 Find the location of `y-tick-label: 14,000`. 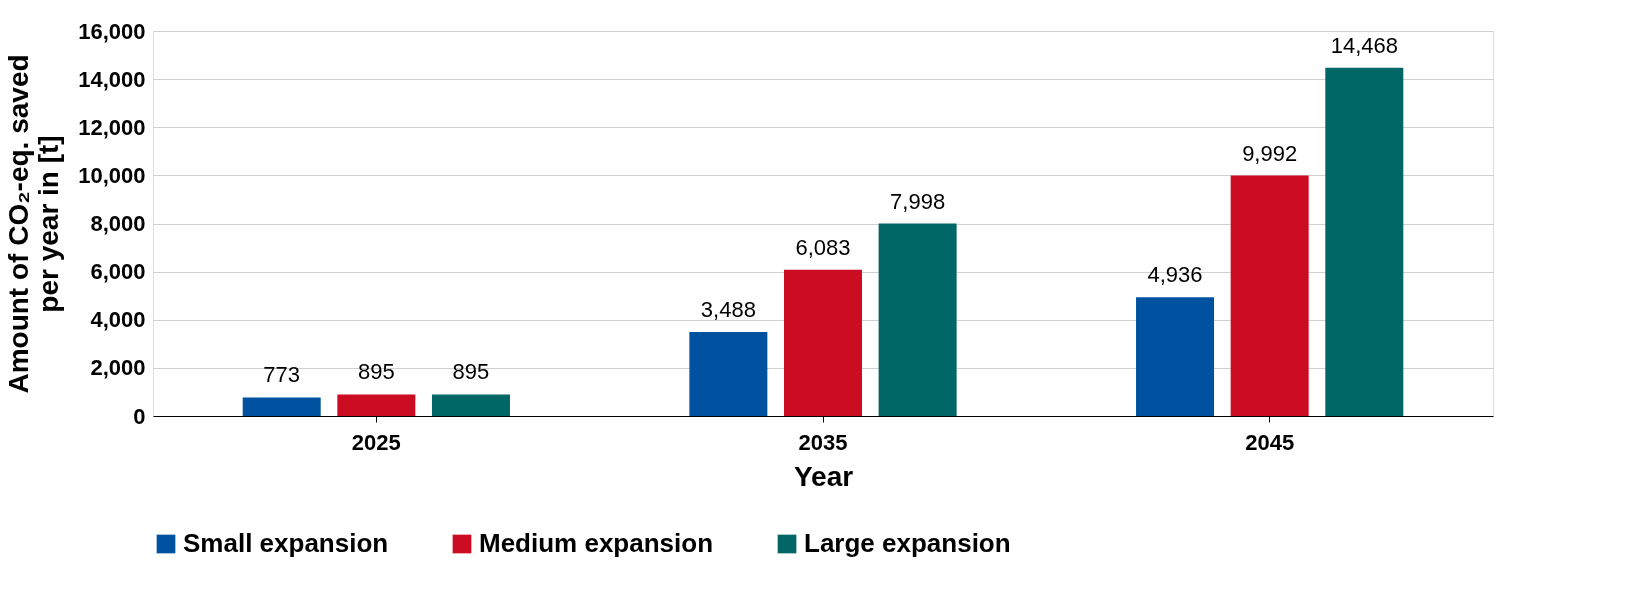

y-tick-label: 14,000 is located at coordinates (112, 79).